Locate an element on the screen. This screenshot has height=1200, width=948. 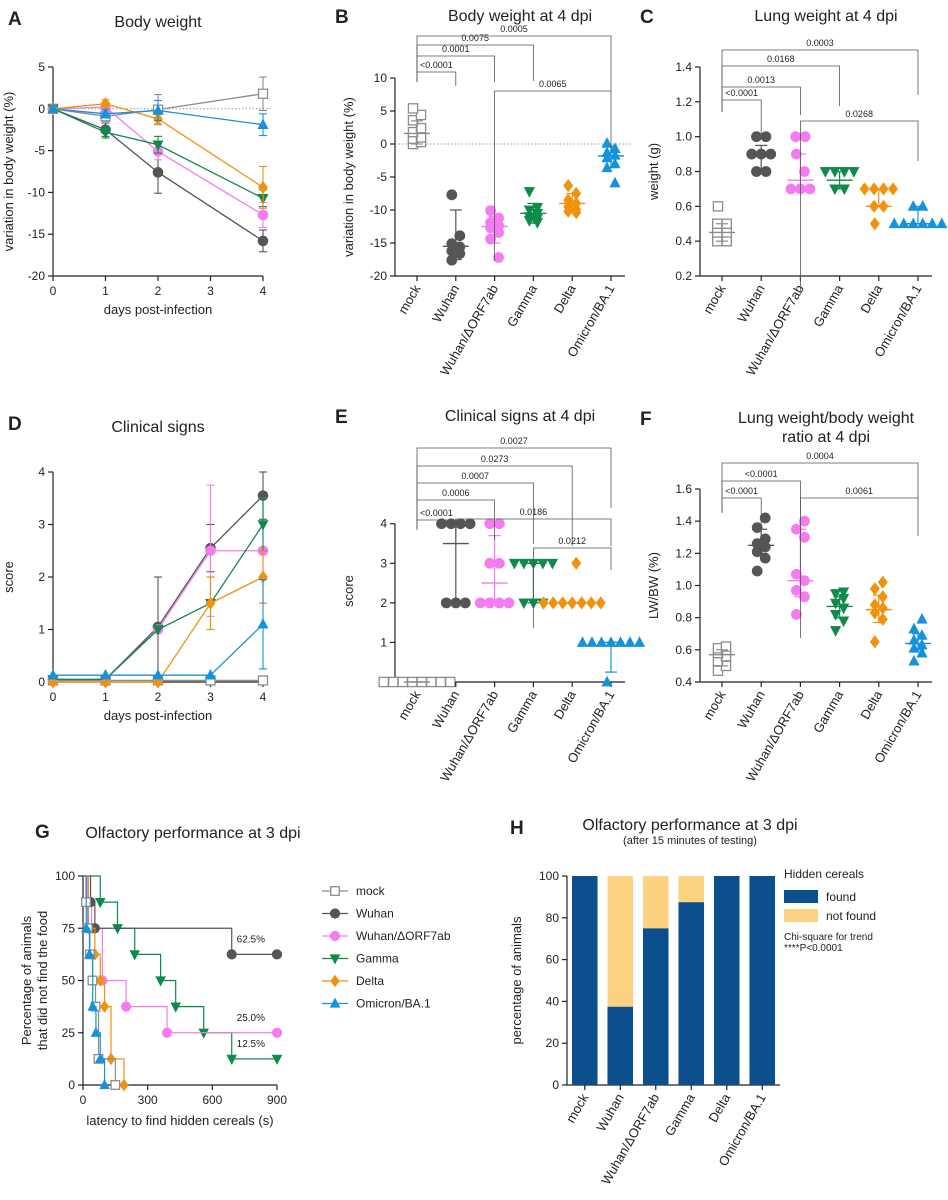
category-label: mock is located at coordinates (409, 705).